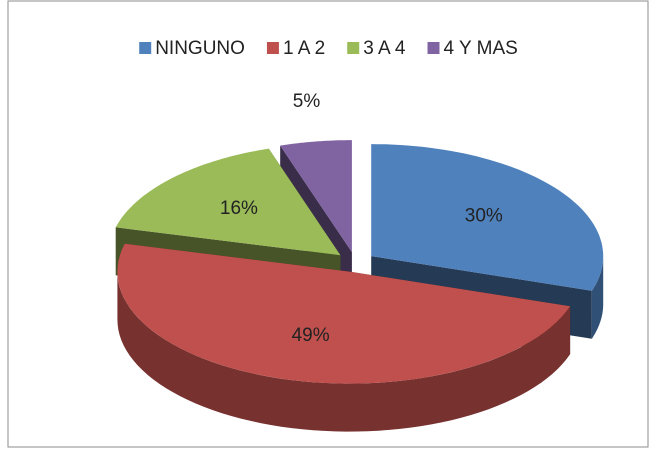  What do you see at coordinates (311, 335) in the screenshot?
I see `data-label: 49%` at bounding box center [311, 335].